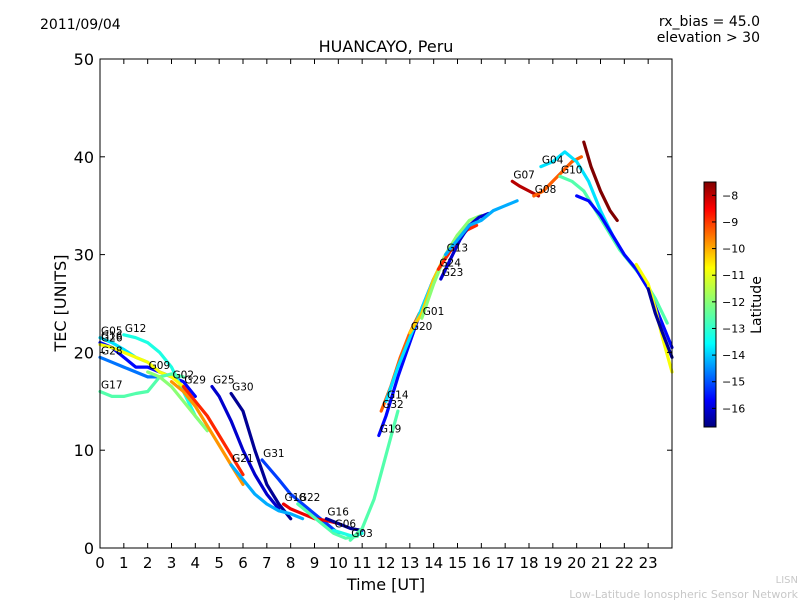  Describe the element at coordinates (434, 312) in the screenshot. I see `series-label-g01: G01` at that location.